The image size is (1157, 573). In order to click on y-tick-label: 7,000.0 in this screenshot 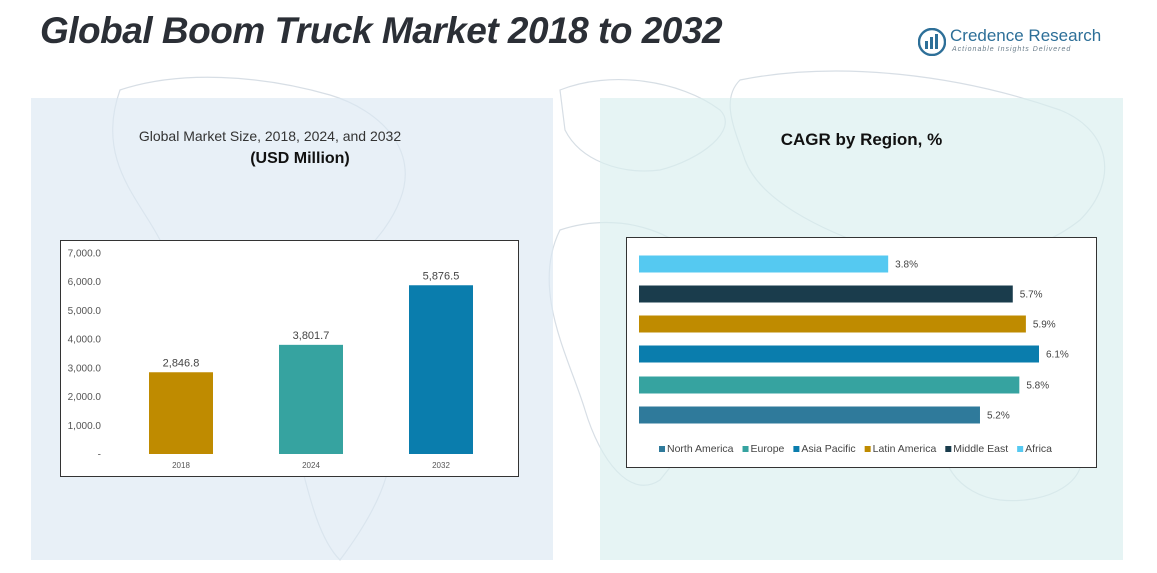, I will do `click(85, 254)`.